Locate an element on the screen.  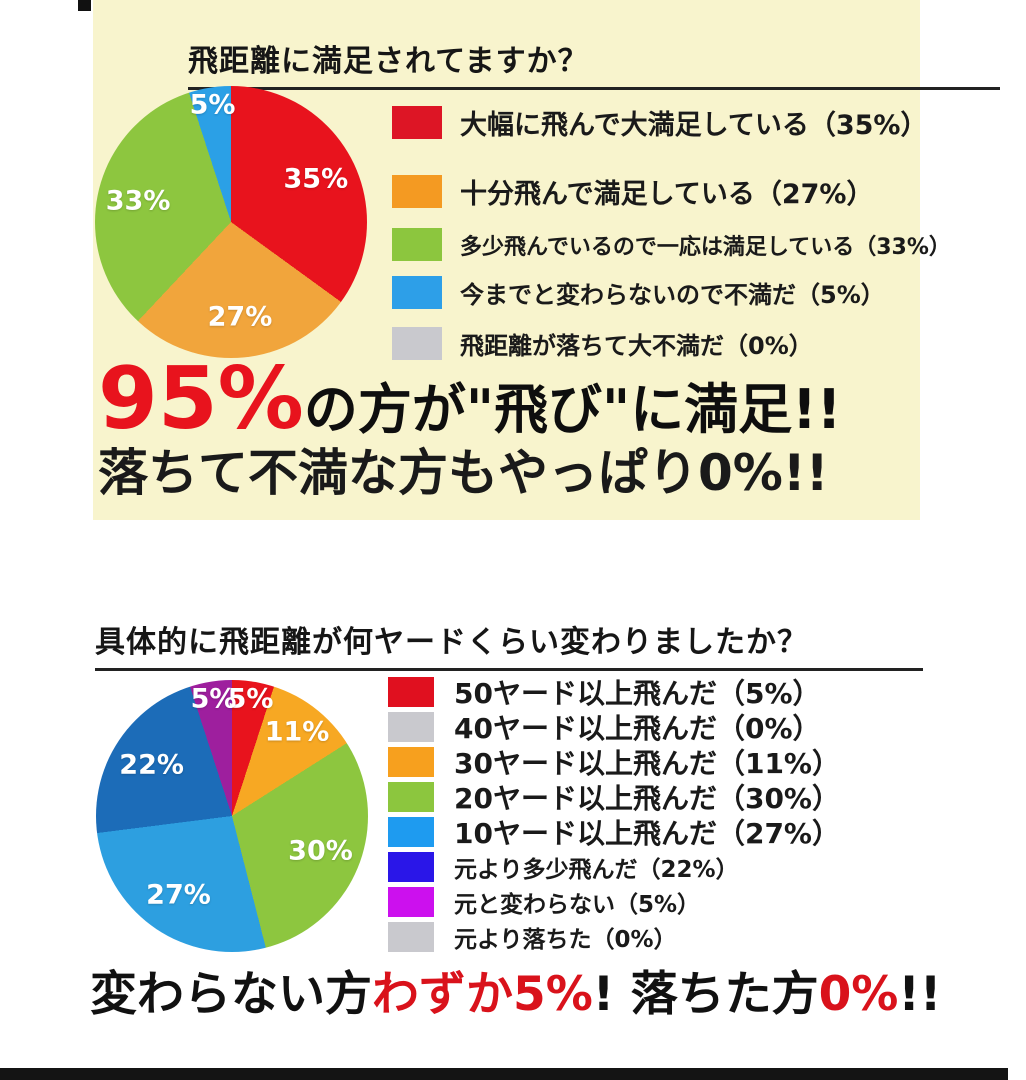
section2-title: 具体的に飛距離が何ヤードくらい変わりましたか？ is located at coordinates (509, 644).